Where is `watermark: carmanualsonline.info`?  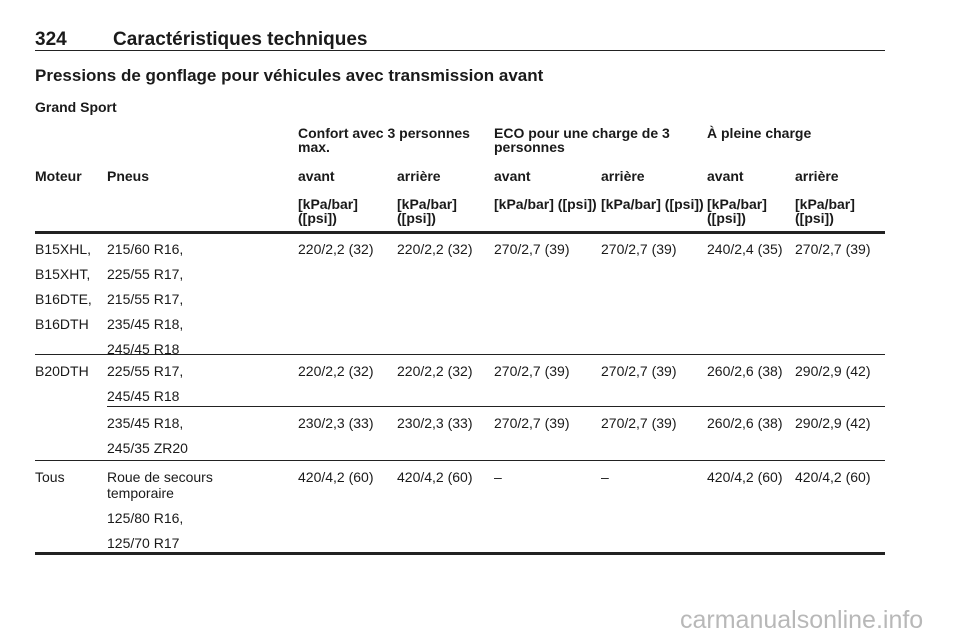
watermark: carmanualsonline.info is located at coordinates (802, 620).